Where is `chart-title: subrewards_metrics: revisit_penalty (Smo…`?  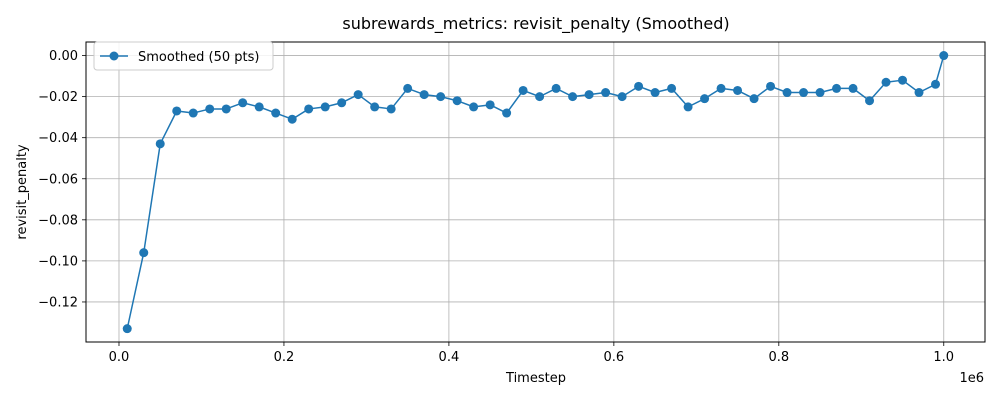 chart-title: subrewards_metrics: revisit_penalty (Smo… is located at coordinates (535, 24).